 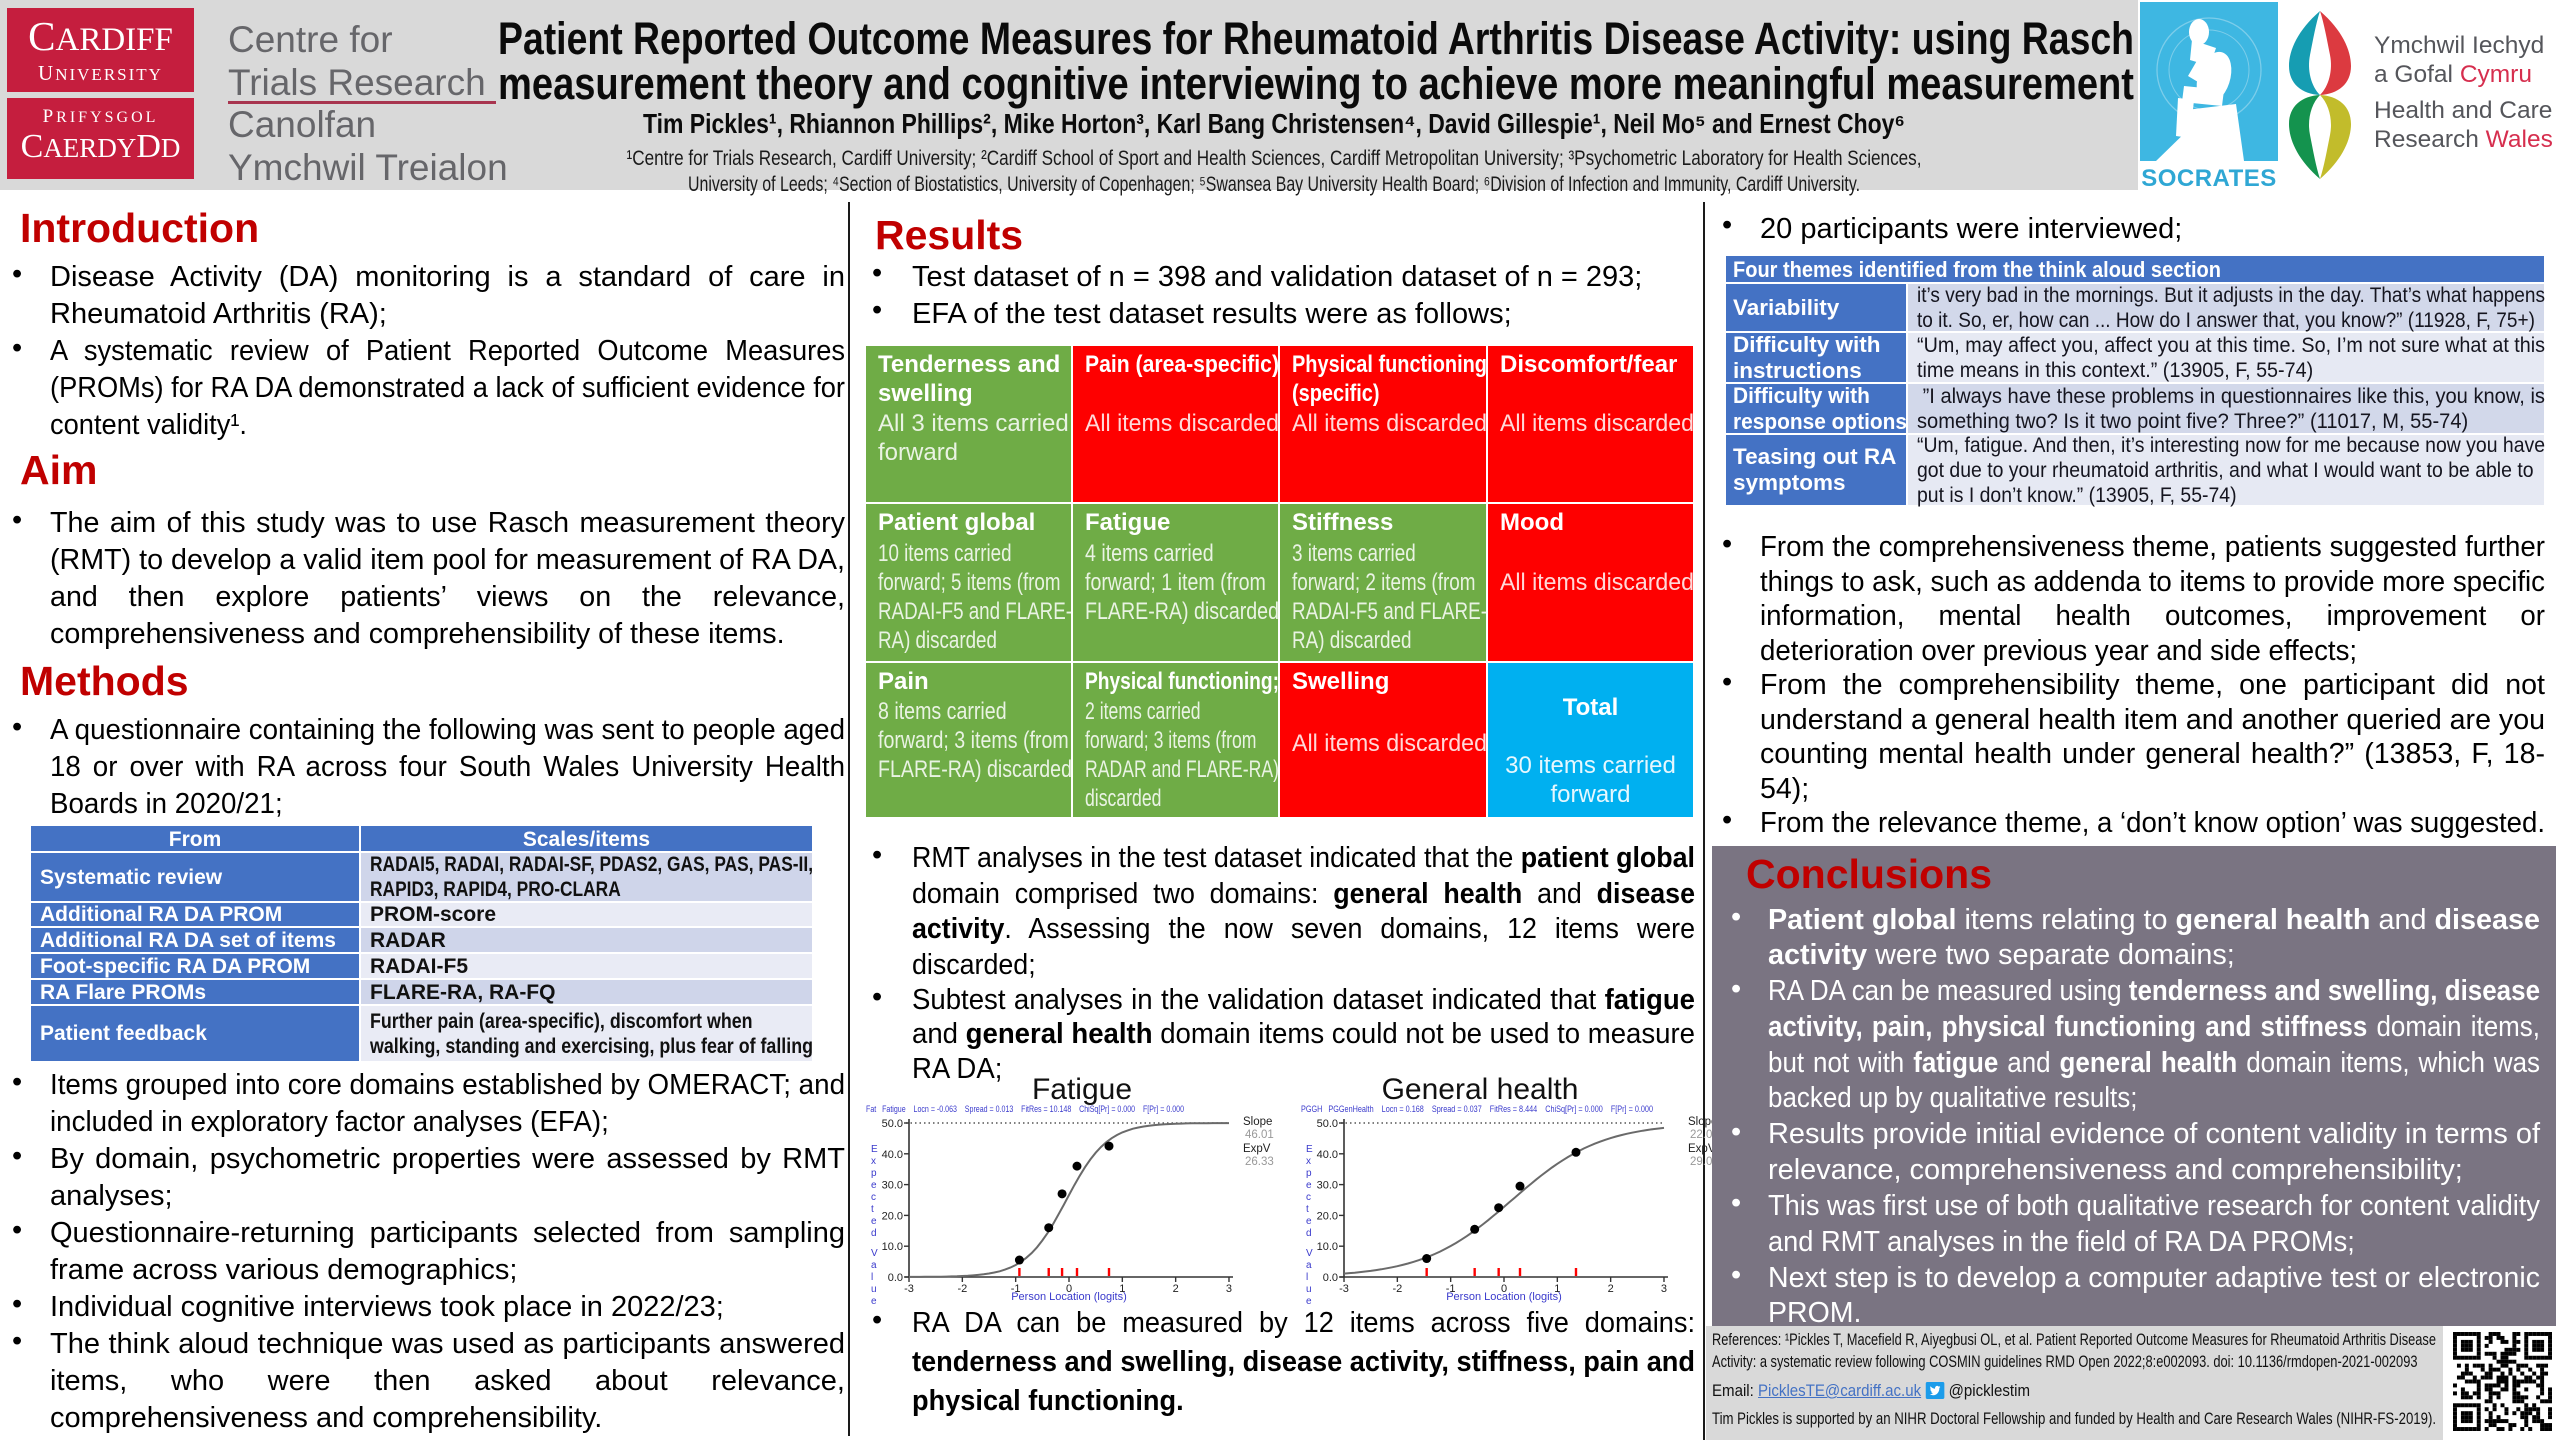 I want to click on svg-text: Fatigue, so click(x=1082, y=1089).